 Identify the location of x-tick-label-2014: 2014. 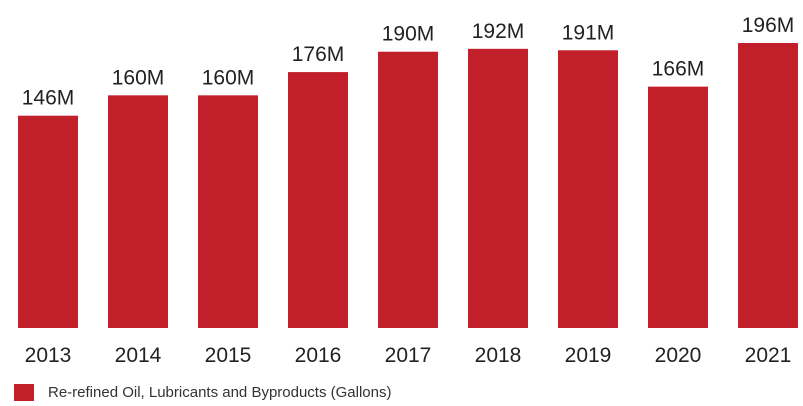
(138, 355).